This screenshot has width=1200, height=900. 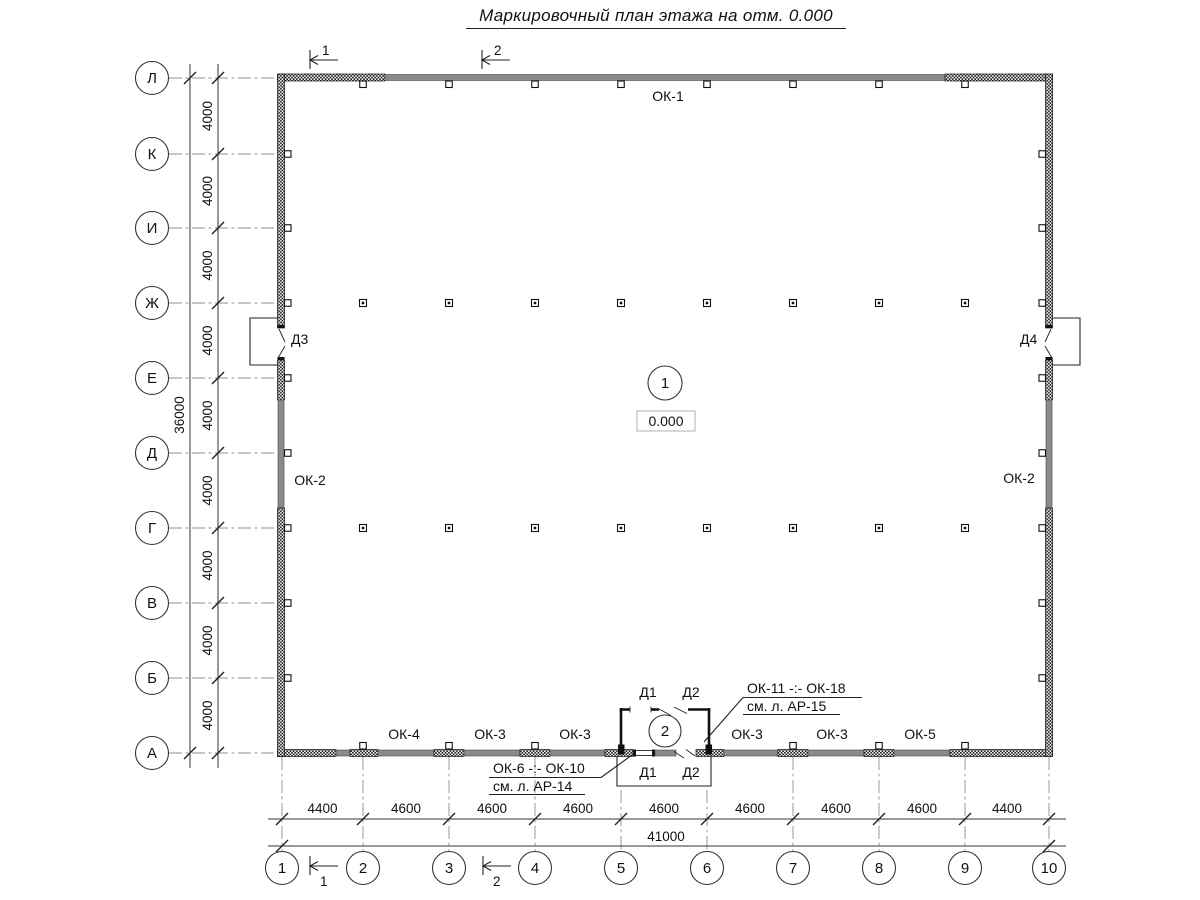 What do you see at coordinates (879, 868) in the screenshot?
I see `column-axis-label: 8` at bounding box center [879, 868].